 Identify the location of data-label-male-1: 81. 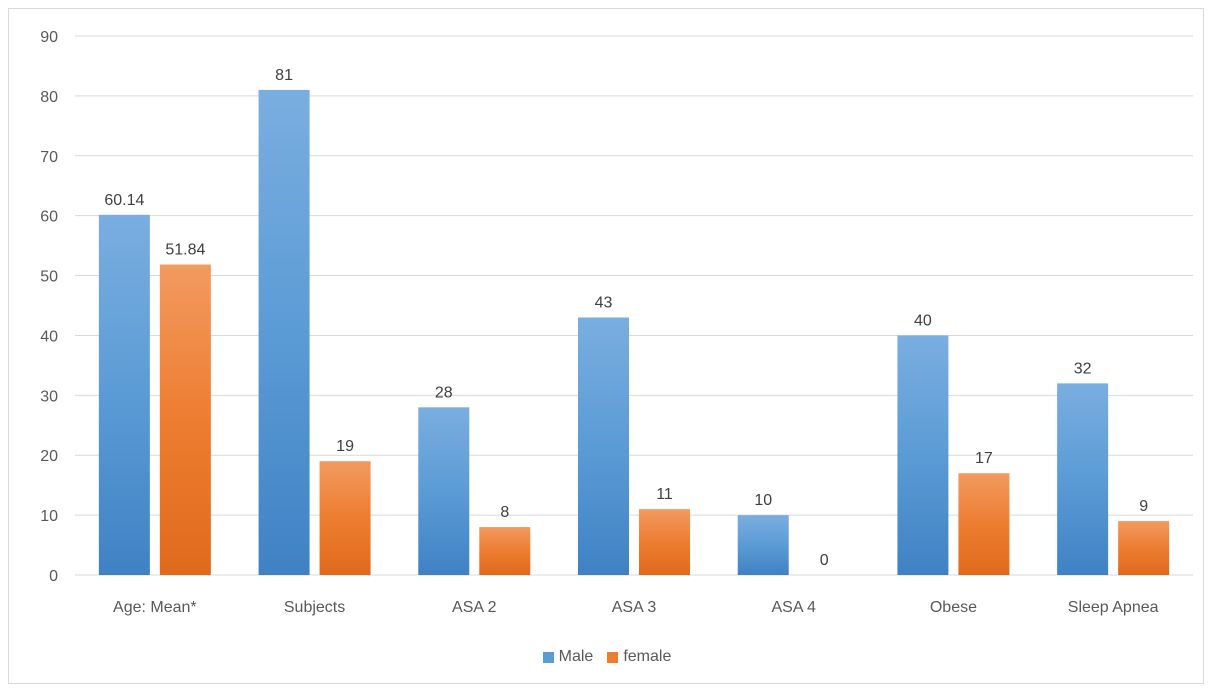
(284, 75).